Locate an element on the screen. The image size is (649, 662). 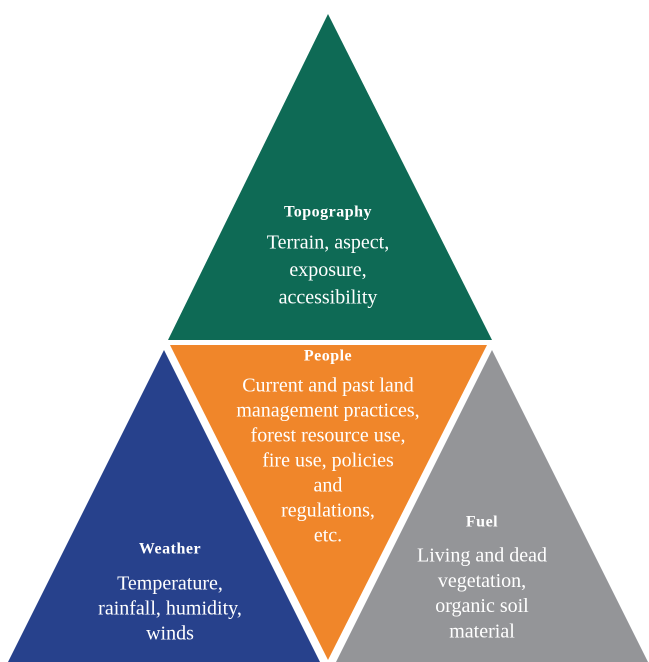
node-text-line: rainfall, humidity, is located at coordinates (170, 609).